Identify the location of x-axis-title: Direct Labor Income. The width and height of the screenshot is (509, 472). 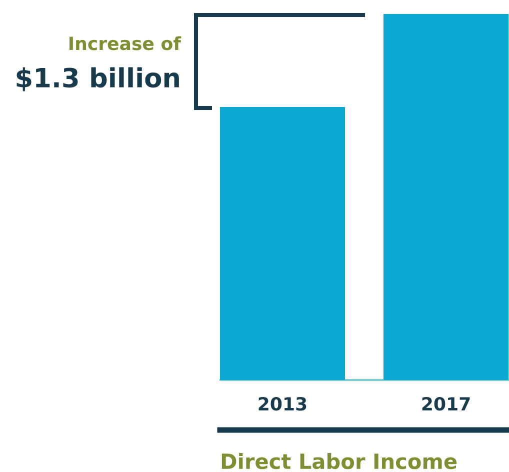
(339, 461).